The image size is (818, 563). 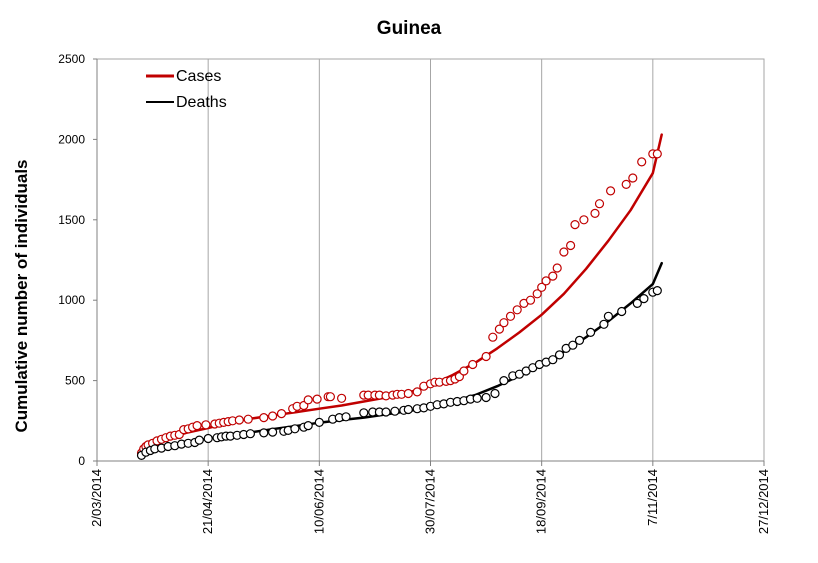 I want to click on y-tick-label: 500, so click(x=75, y=381).